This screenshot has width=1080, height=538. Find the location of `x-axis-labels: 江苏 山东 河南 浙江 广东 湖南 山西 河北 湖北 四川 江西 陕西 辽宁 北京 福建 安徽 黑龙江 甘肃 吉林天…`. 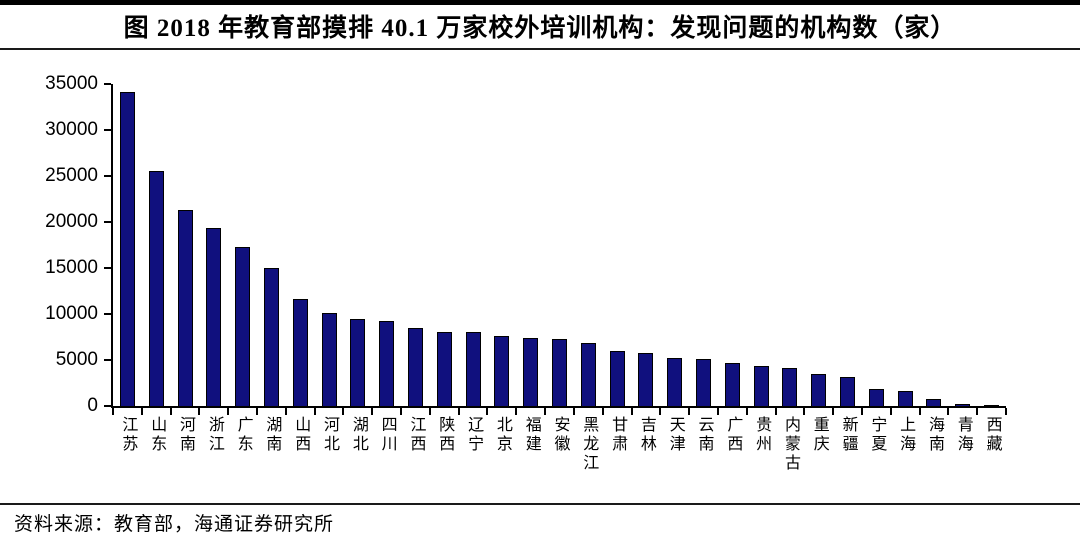

x-axis-labels: 江苏 山东 河南 浙江 广东 湖南 山西 河北 湖北 四川 江西 陕西 辽宁 北京 福建 安徽 黑龙江 甘肃 吉林天… is located at coordinates (559, 458).